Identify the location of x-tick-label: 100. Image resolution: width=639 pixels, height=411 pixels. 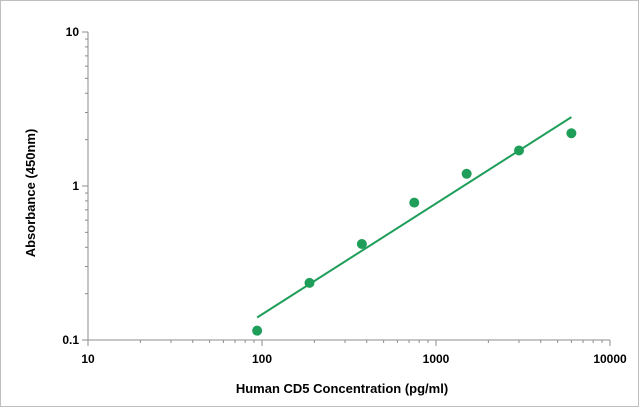
(262, 359).